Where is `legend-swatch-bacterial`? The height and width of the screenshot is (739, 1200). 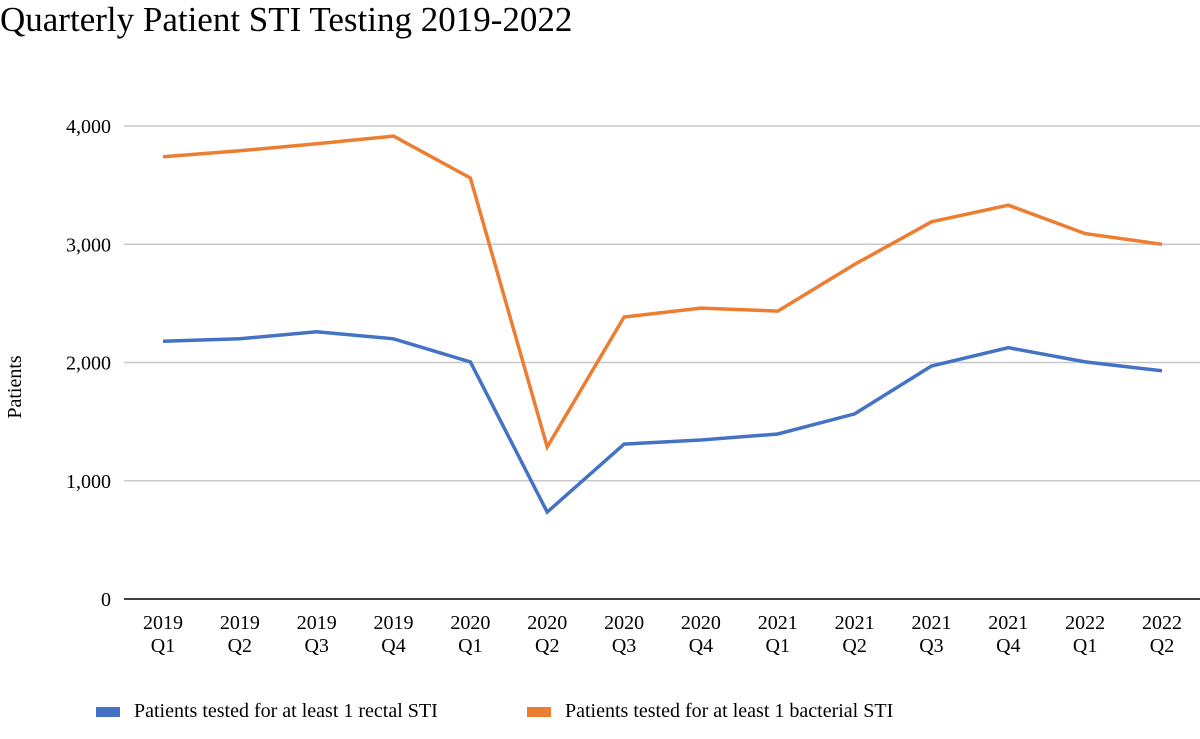 legend-swatch-bacterial is located at coordinates (539, 711).